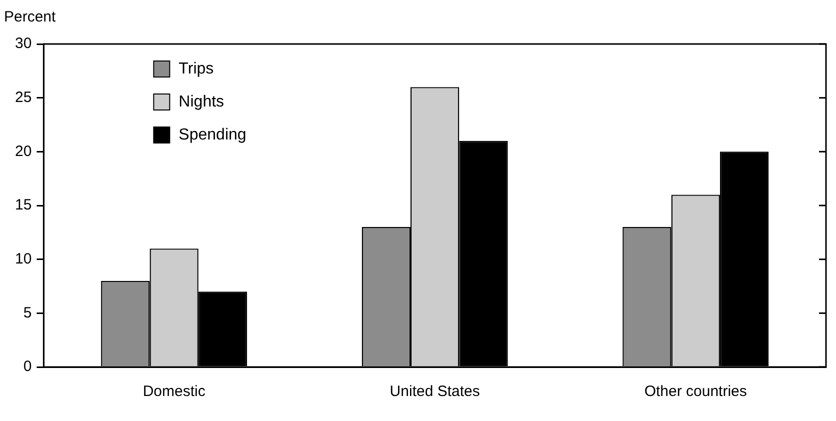 This screenshot has width=836, height=421. Describe the element at coordinates (695, 391) in the screenshot. I see `x-tick-label: Other countries` at that location.